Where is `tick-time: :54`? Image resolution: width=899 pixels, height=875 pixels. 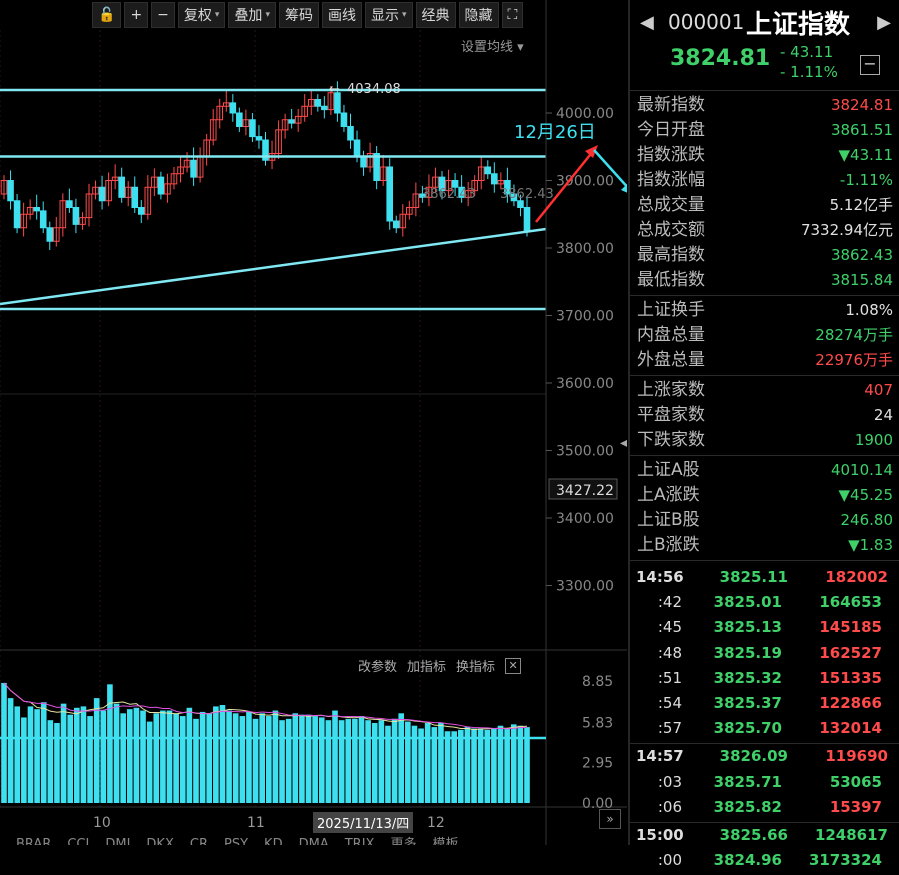
tick-time: :54 is located at coordinates (669, 702).